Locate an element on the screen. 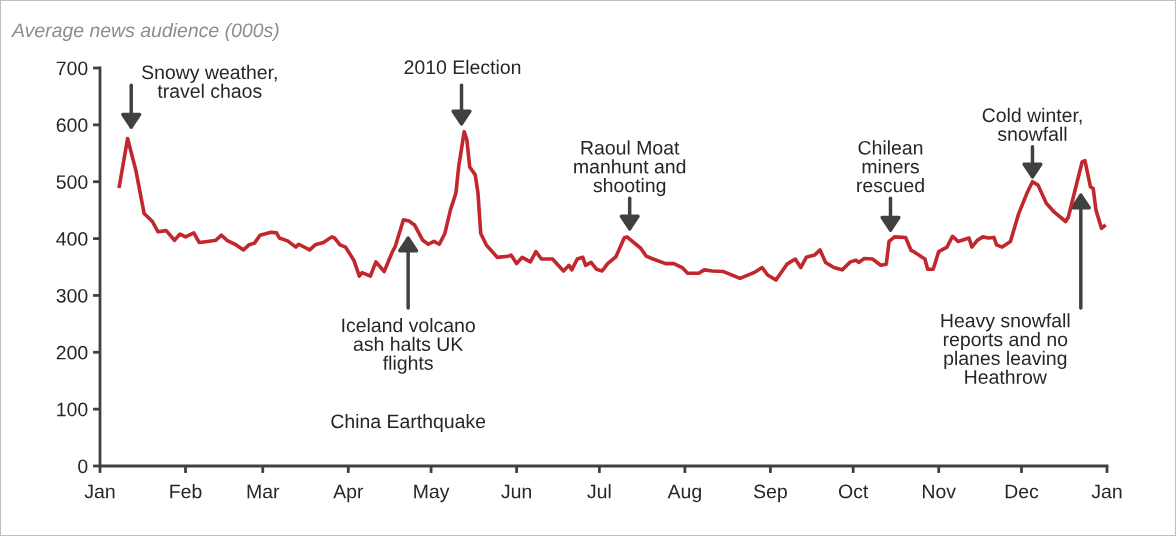  x-tick-label: Nov is located at coordinates (939, 491).